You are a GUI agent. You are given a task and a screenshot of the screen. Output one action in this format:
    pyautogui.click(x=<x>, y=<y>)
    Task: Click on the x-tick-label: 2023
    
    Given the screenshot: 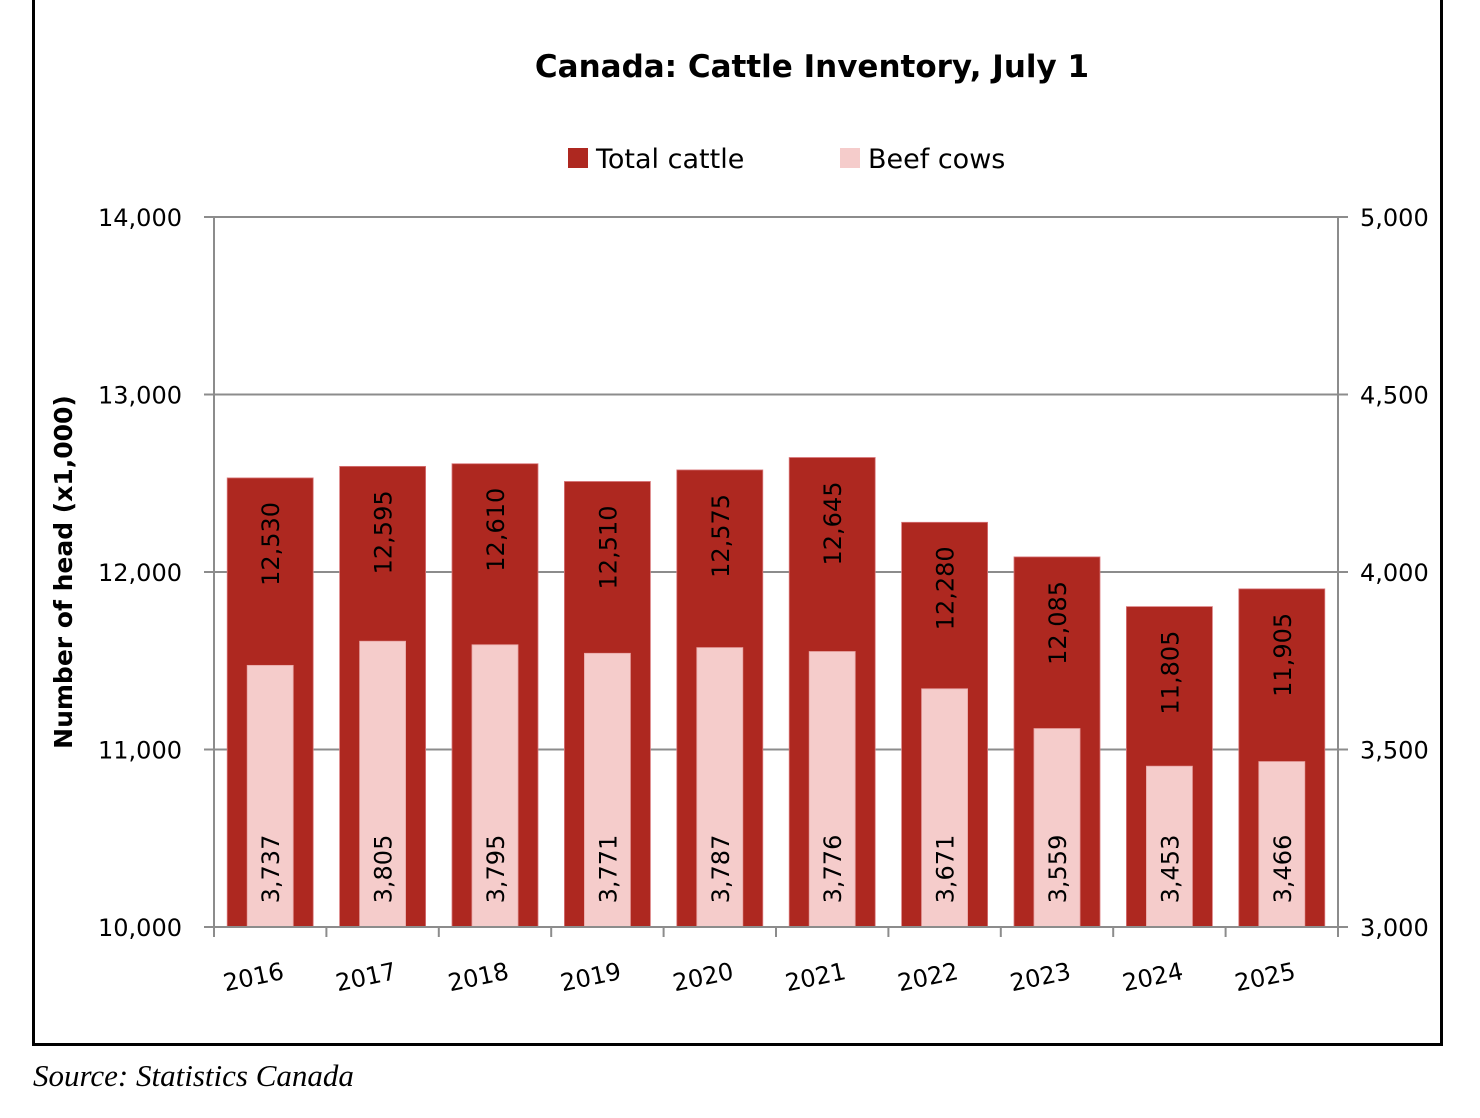 What is the action you would take?
    pyautogui.click(x=1041, y=977)
    